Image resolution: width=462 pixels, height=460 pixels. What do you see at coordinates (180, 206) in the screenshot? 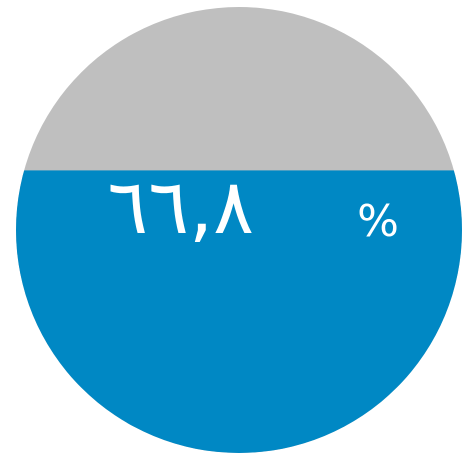
I see `gauge-value-label: ٦٦,٨` at bounding box center [180, 206].